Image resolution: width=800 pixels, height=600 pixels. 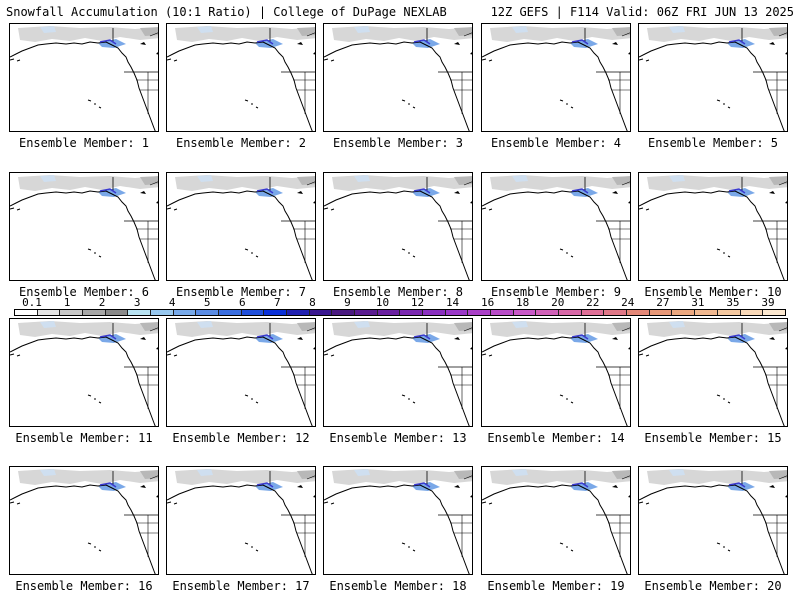 What do you see at coordinates (400, 302) in the screenshot?
I see `colorbar-labels: 0.1 1 2 3 4 5 6 7 8 9 10 12 14 16 18 20 22 24 27 31 35 39` at bounding box center [400, 302].